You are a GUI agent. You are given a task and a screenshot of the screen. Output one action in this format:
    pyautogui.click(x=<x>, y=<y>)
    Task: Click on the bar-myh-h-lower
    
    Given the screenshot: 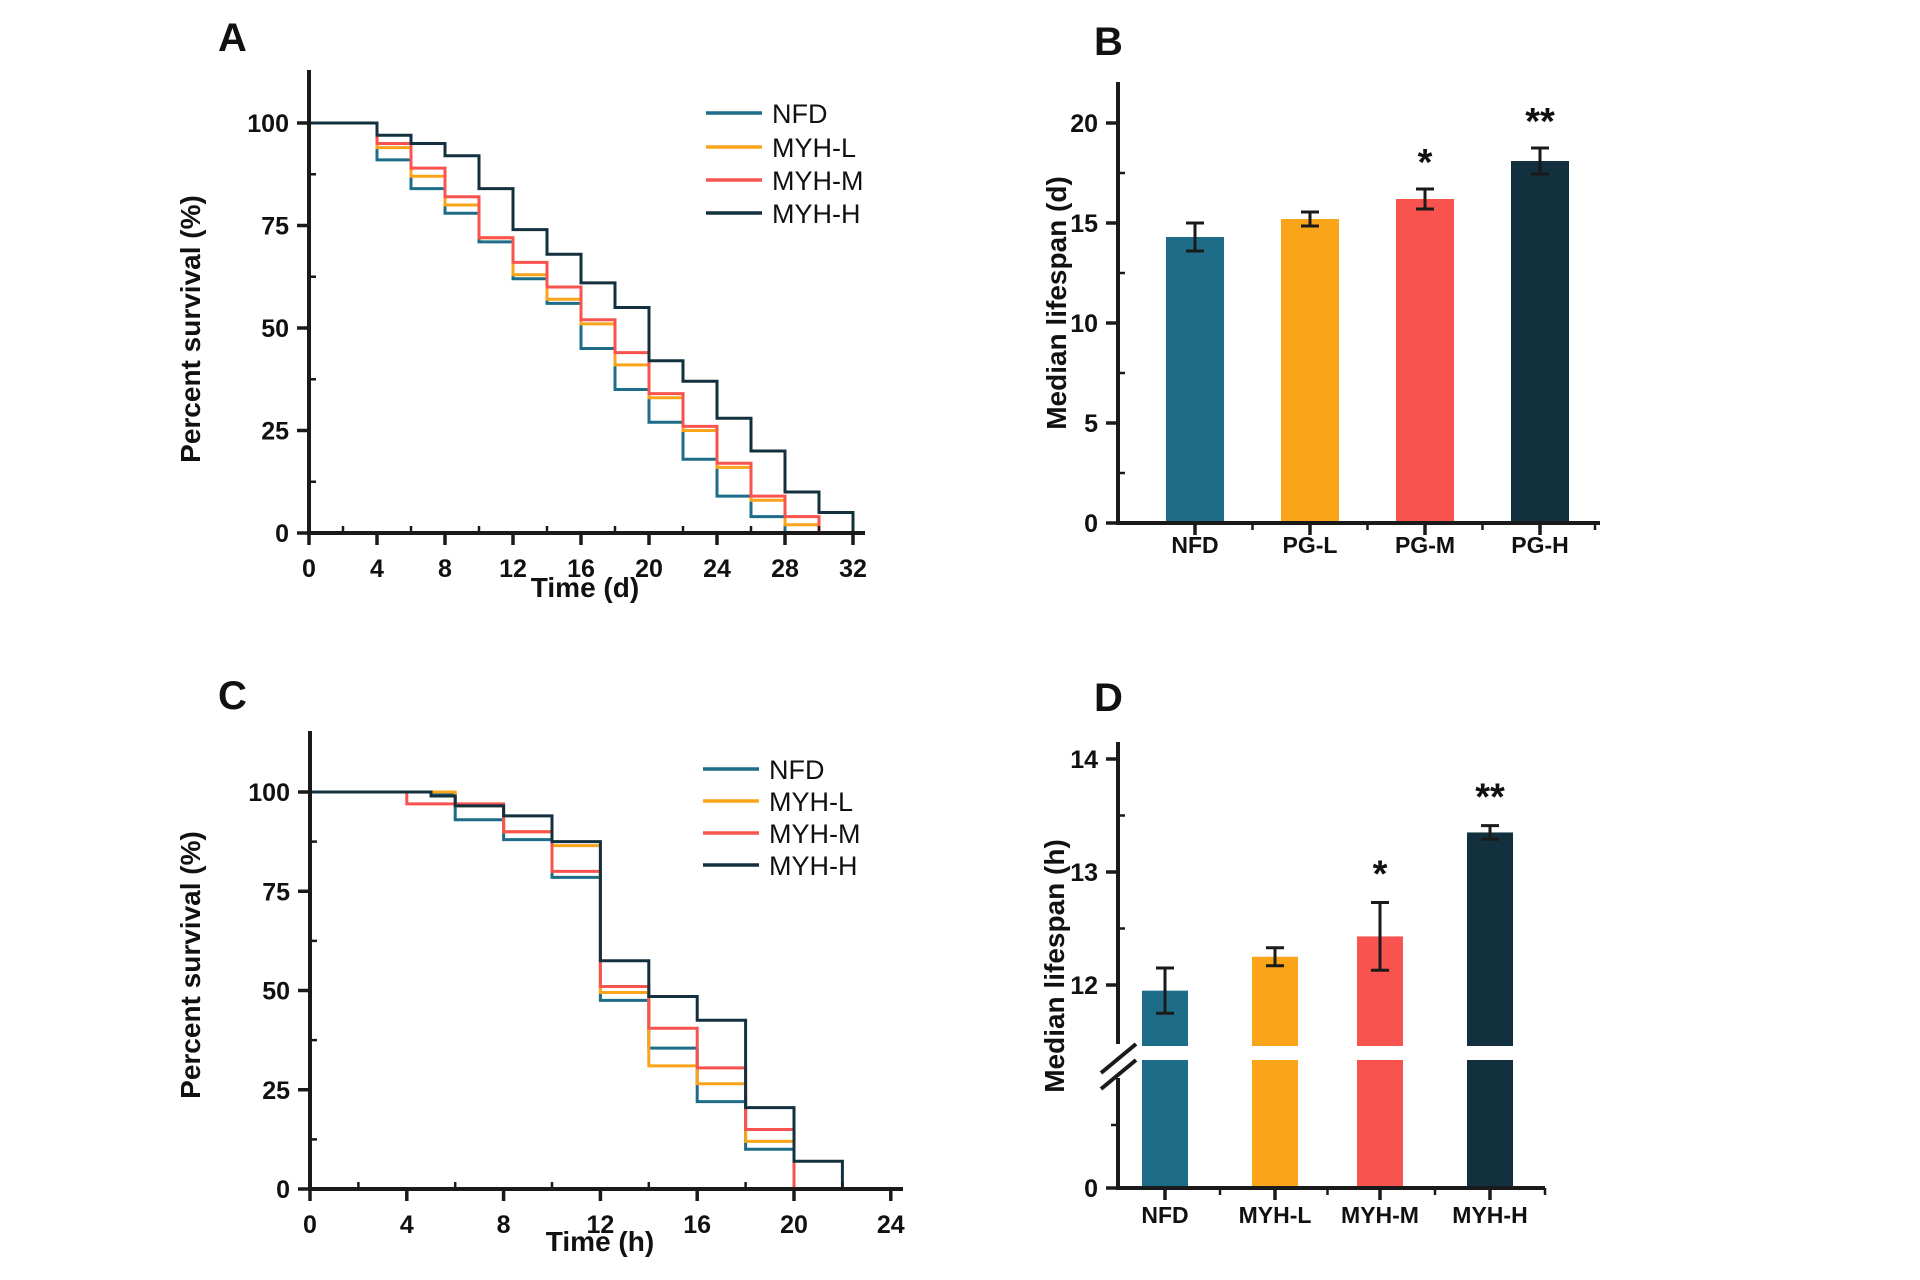 What is the action you would take?
    pyautogui.click(x=1490, y=1124)
    